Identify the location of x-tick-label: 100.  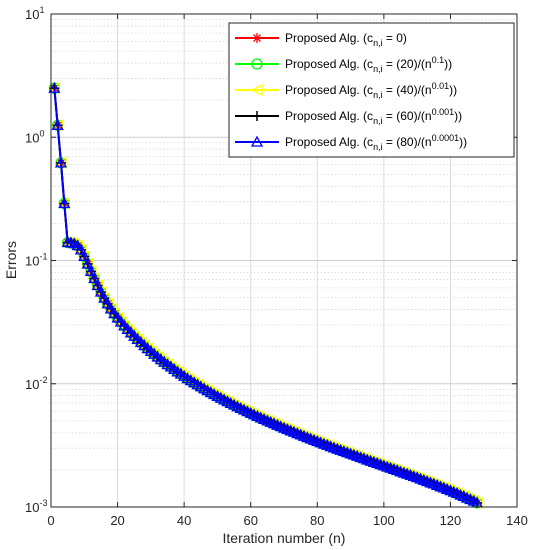
(384, 520).